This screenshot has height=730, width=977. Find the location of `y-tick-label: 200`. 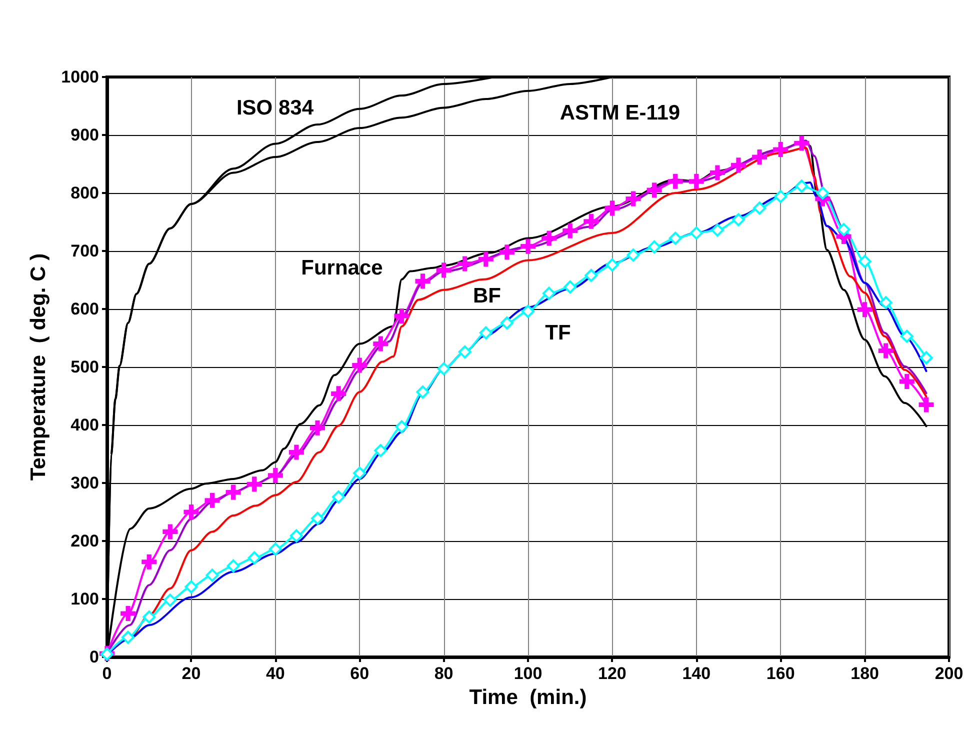

y-tick-label: 200 is located at coordinates (84, 541).